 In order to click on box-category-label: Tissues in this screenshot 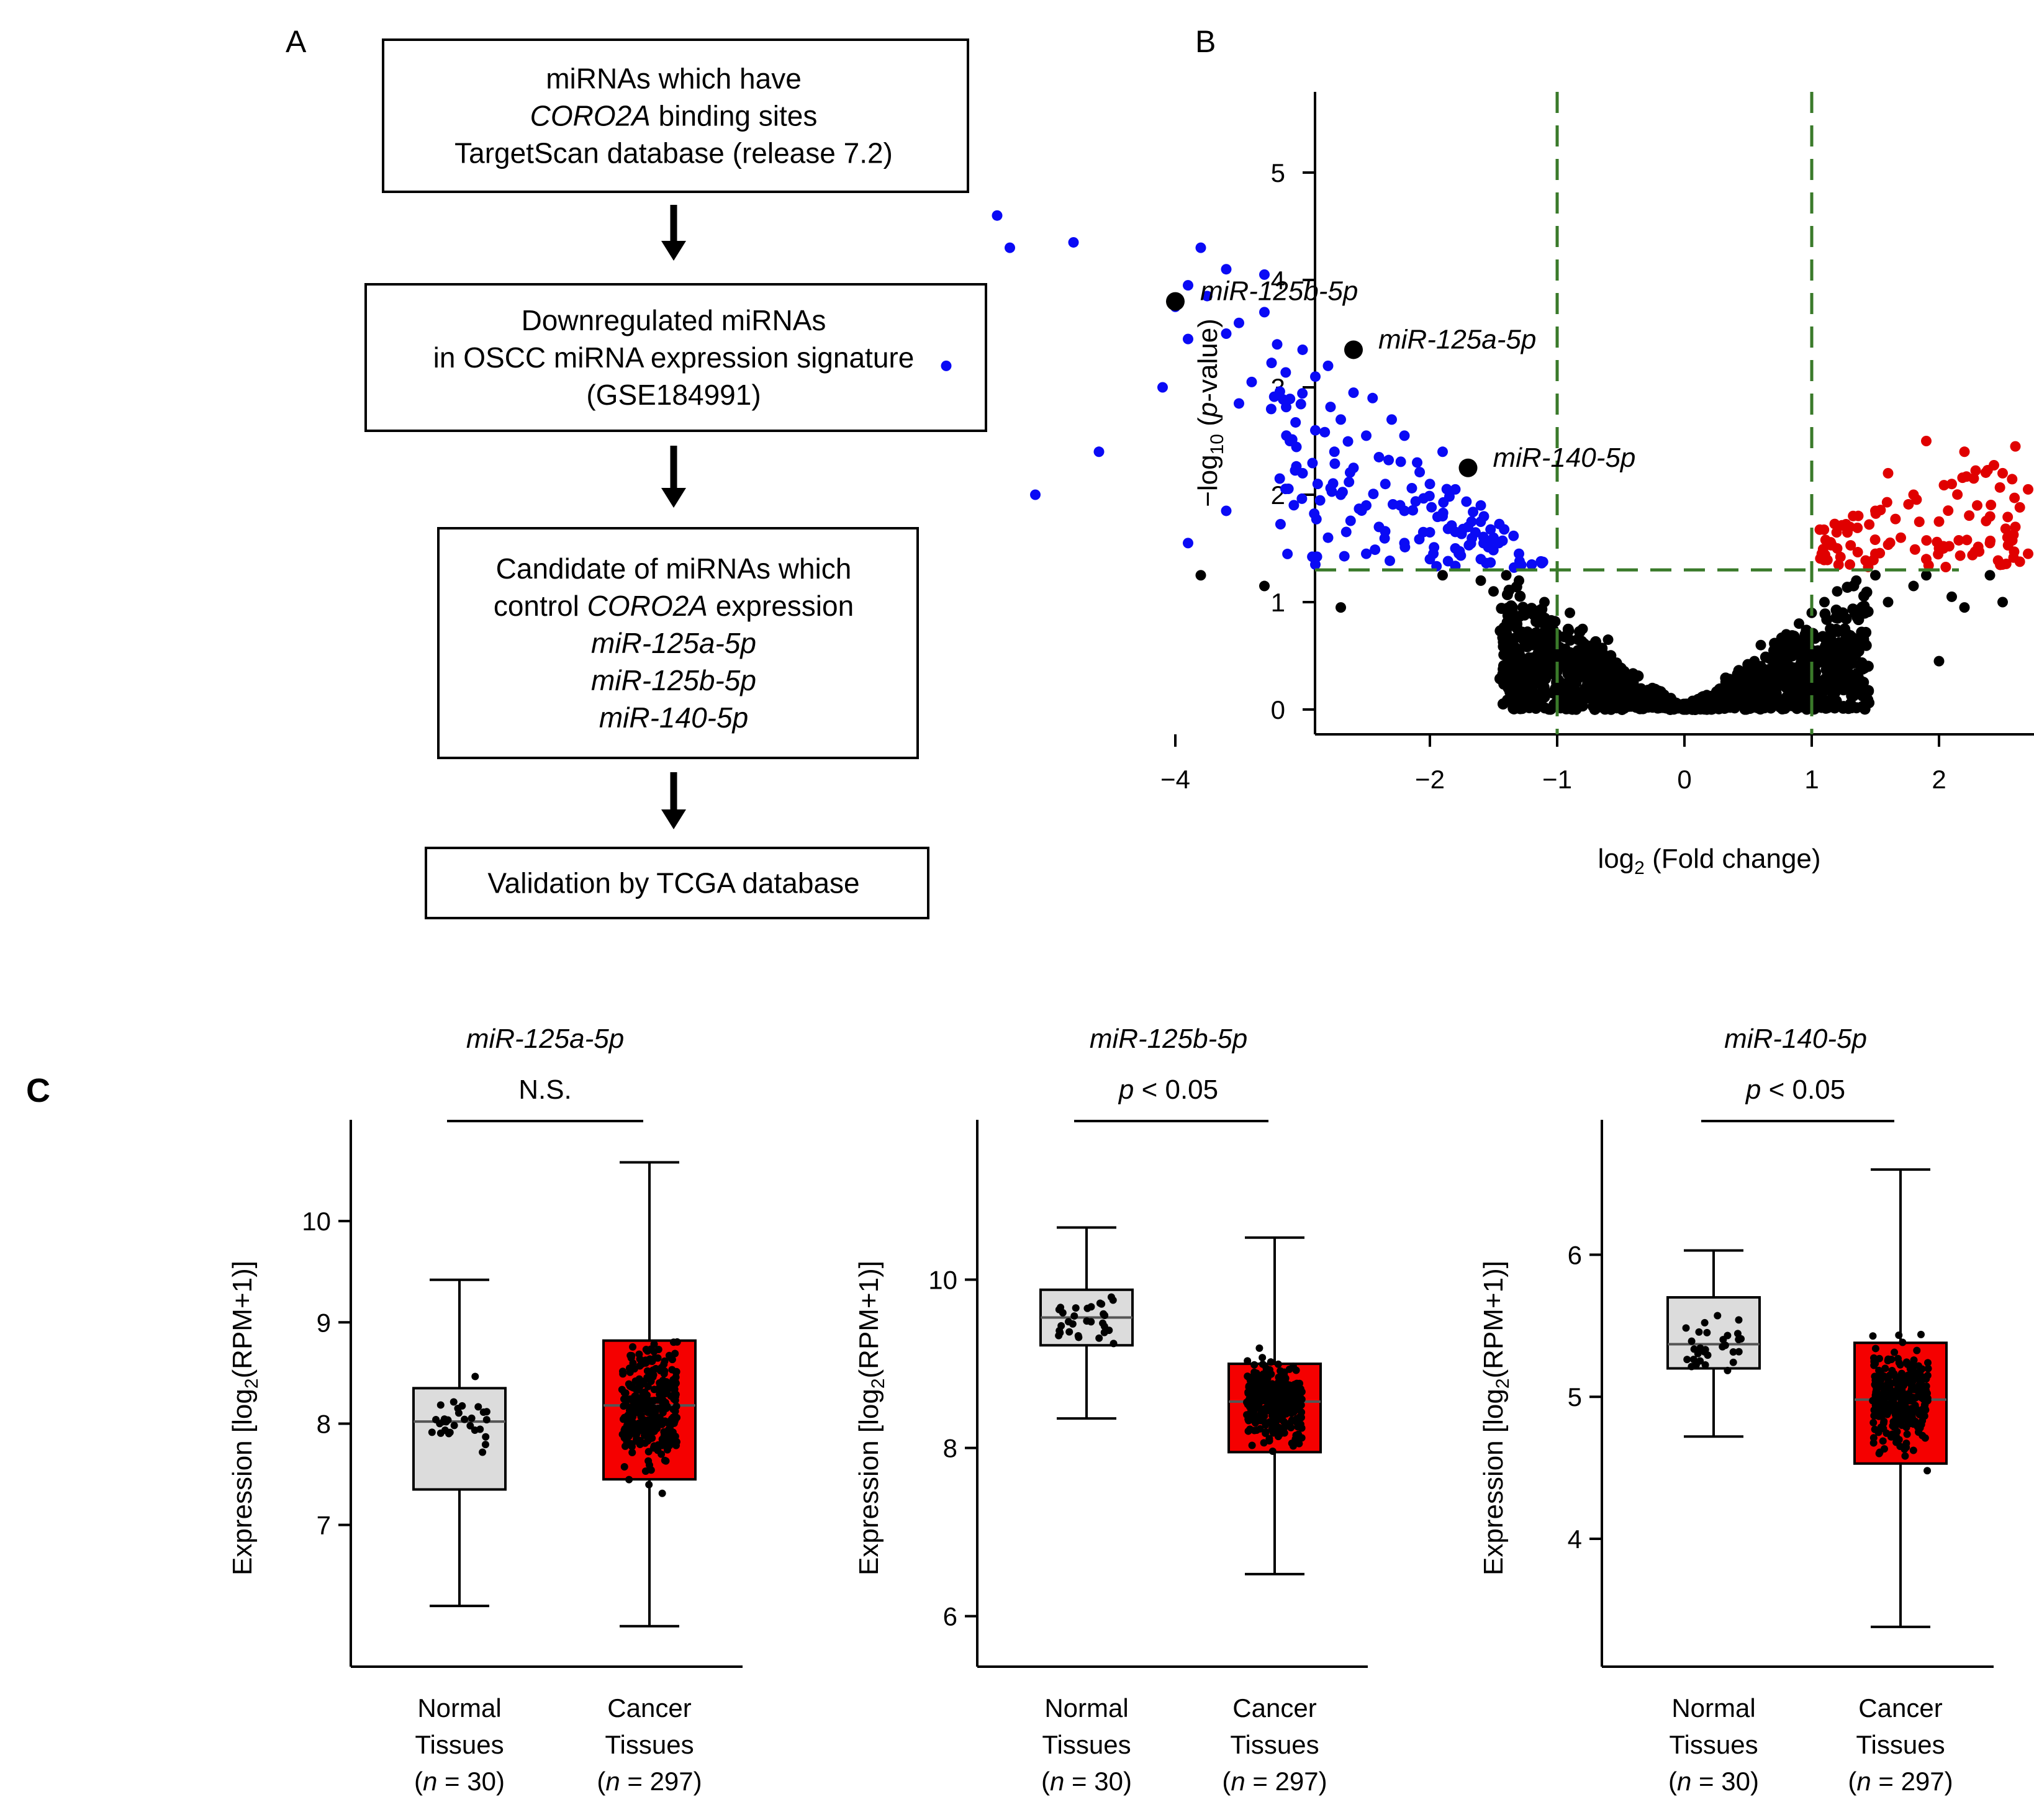, I will do `click(1900, 1744)`.